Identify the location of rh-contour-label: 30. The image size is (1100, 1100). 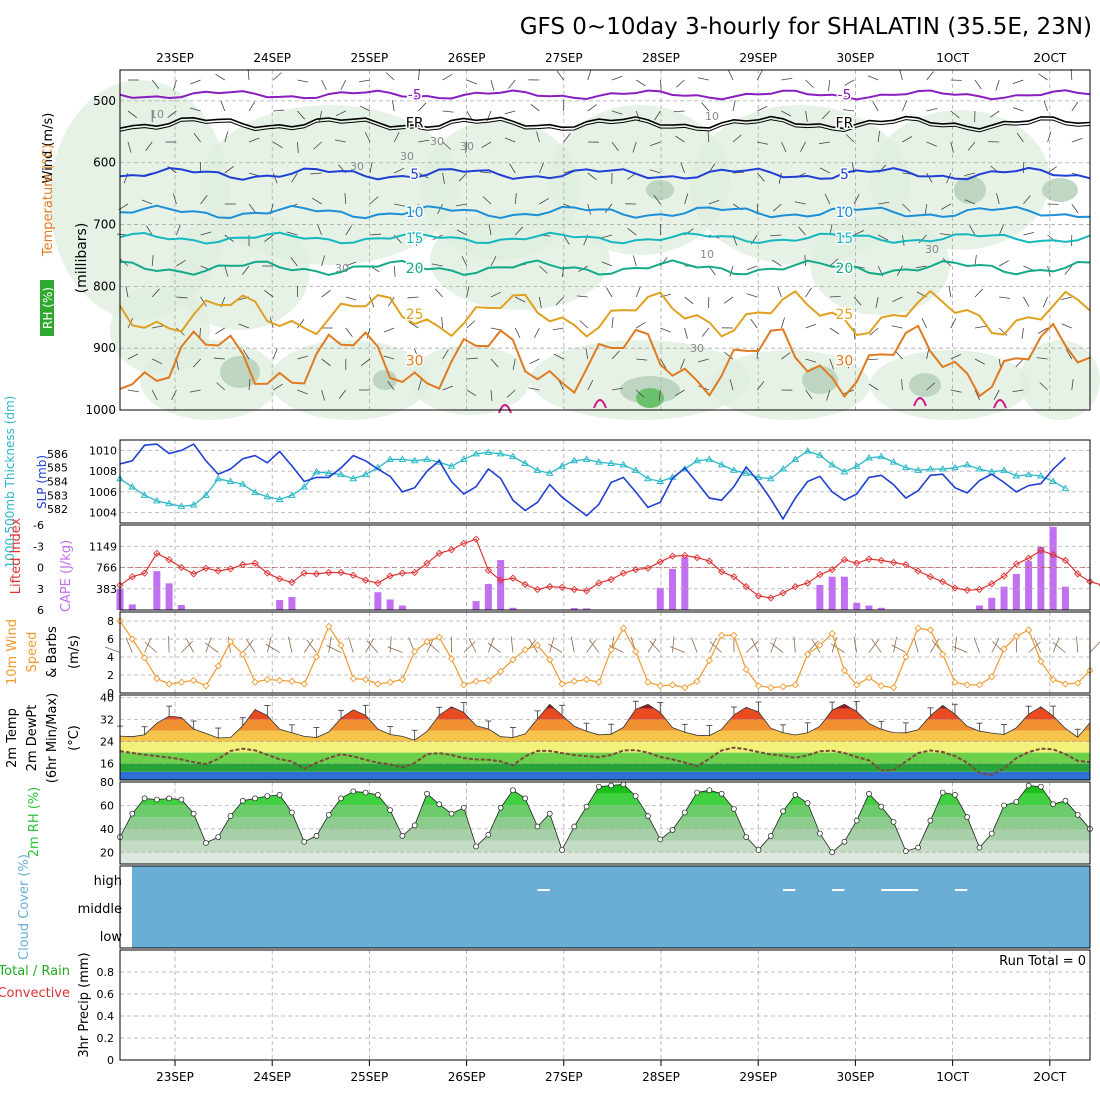
(697, 348).